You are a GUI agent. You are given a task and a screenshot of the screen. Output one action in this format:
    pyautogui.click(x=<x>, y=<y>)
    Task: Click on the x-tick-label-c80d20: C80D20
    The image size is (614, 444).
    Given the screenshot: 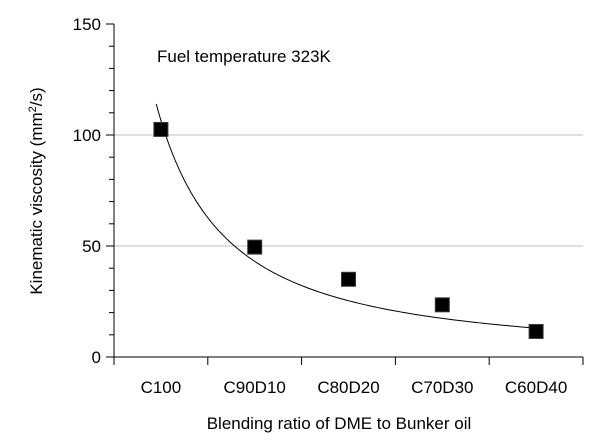 What is the action you would take?
    pyautogui.click(x=348, y=387)
    